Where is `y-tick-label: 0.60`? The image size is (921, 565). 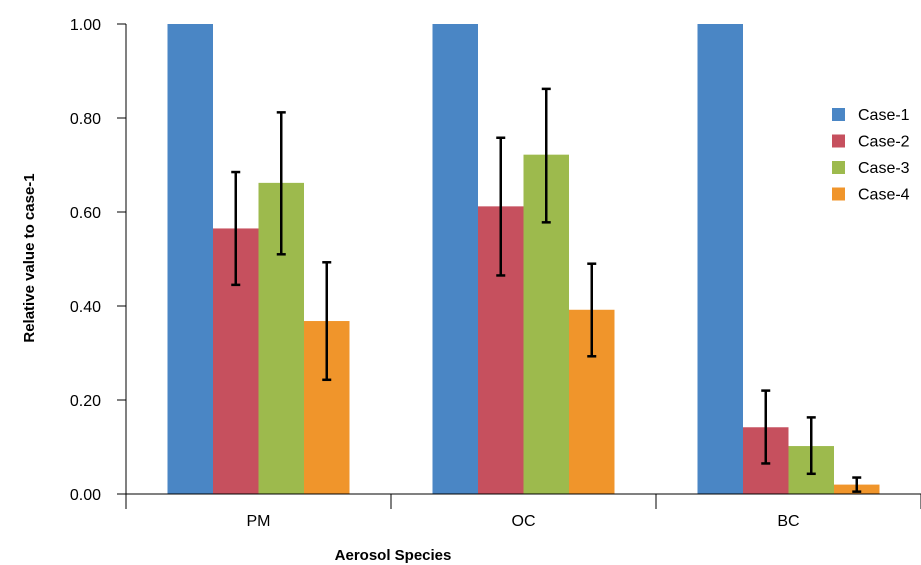
y-tick-label: 0.60 is located at coordinates (85, 213).